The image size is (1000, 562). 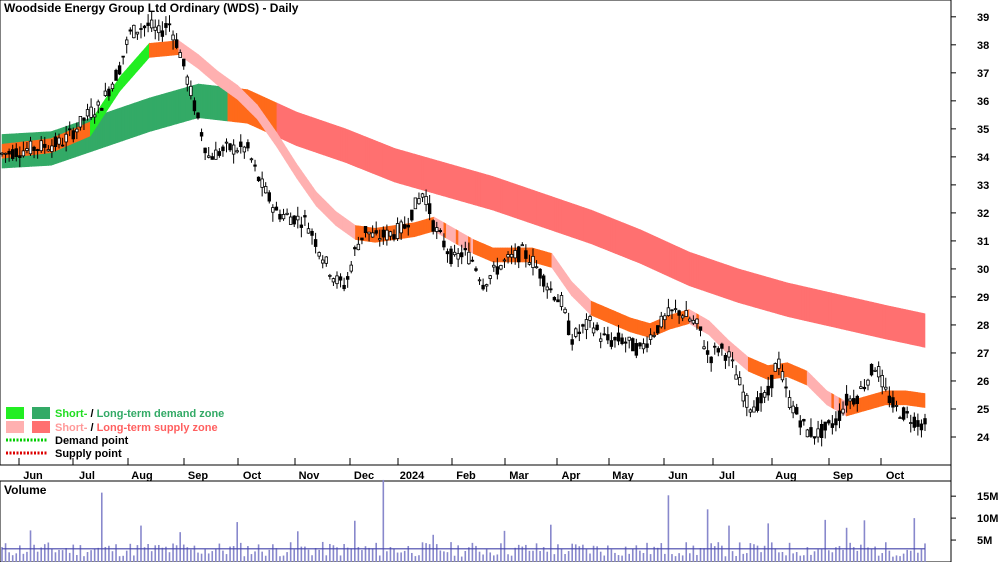 What do you see at coordinates (310, 476) in the screenshot?
I see `x-tick-label: Nov` at bounding box center [310, 476].